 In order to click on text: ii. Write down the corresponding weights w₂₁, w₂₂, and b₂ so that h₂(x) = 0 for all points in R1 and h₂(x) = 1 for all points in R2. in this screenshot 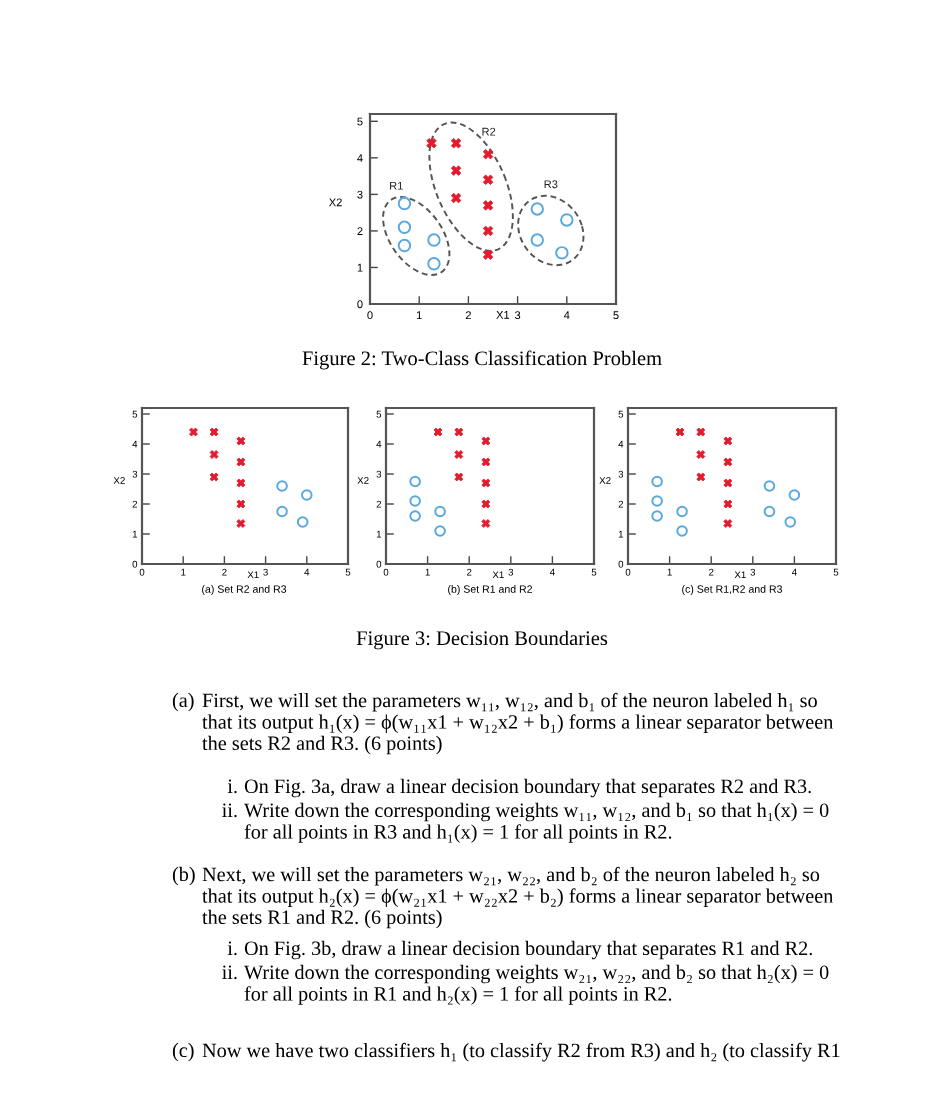, I will do `click(525, 984)`.